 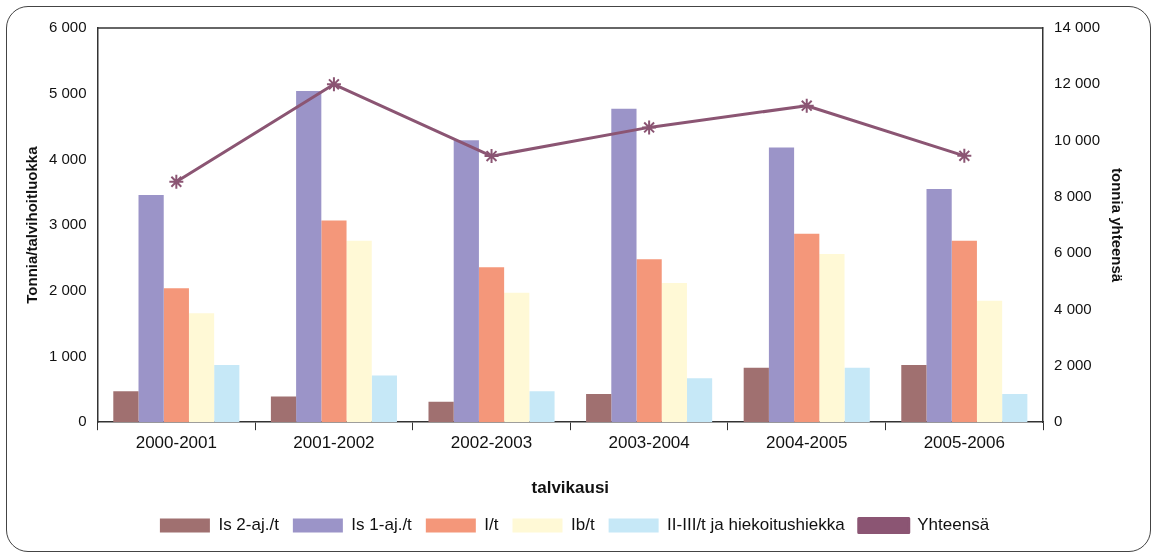 I want to click on legend-label: Is 1-aj./t, so click(x=382, y=525).